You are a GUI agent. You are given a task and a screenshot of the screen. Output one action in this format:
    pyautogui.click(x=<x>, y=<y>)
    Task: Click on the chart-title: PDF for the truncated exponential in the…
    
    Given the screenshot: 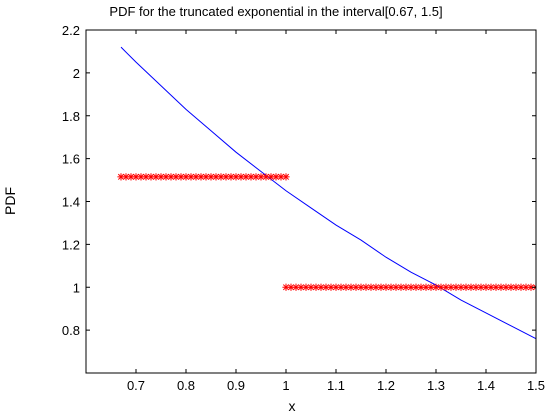 What is the action you would take?
    pyautogui.click(x=275, y=11)
    